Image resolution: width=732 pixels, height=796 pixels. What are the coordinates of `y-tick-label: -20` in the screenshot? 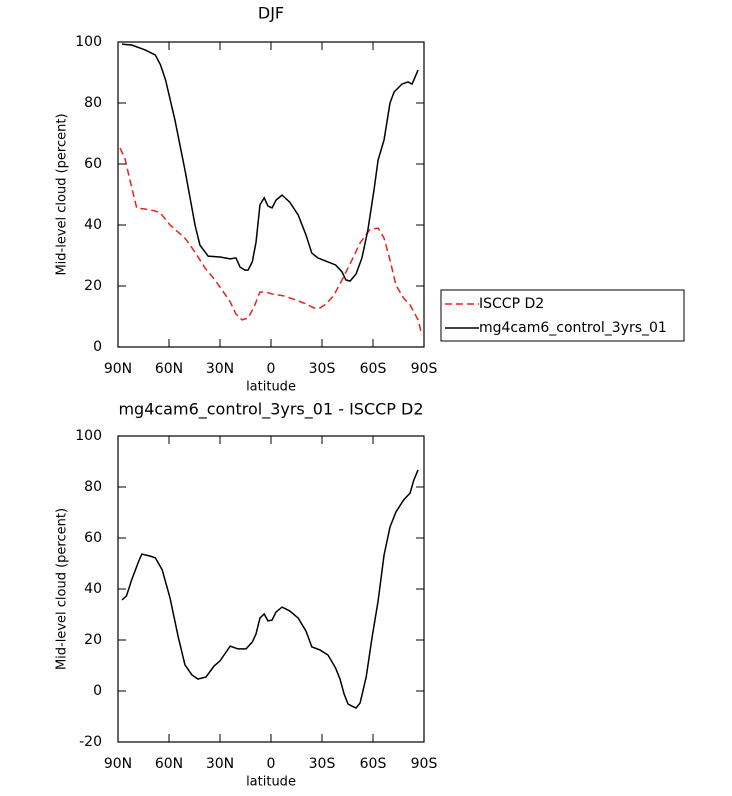 It's located at (90, 742).